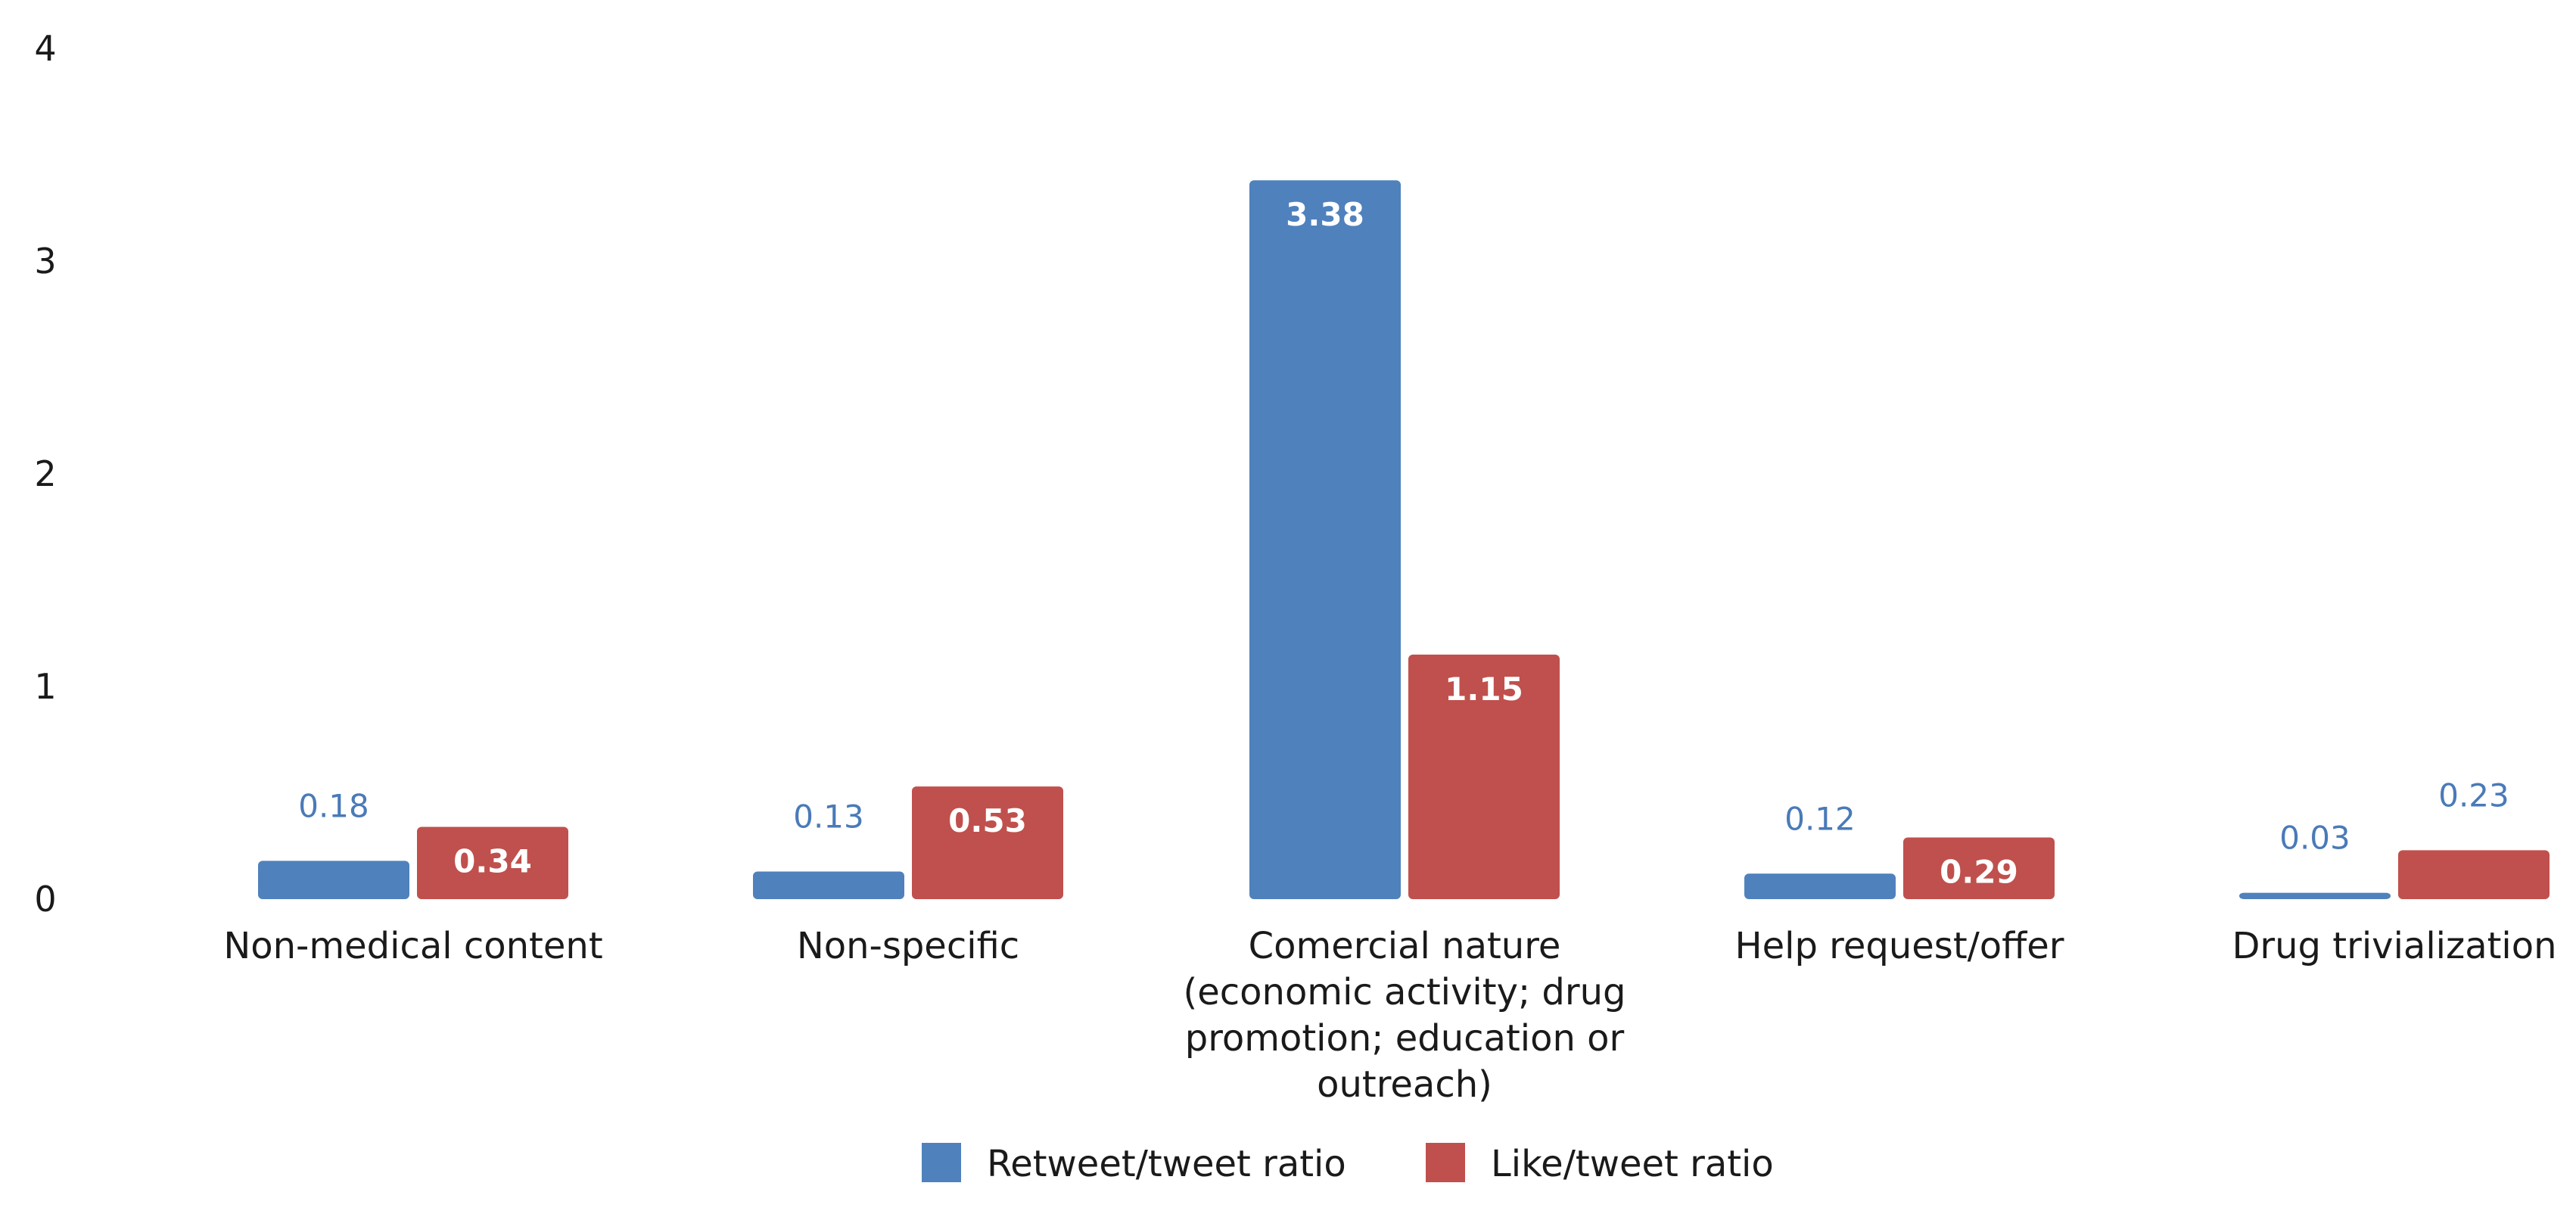  I want to click on data-label: 0.13, so click(828, 816).